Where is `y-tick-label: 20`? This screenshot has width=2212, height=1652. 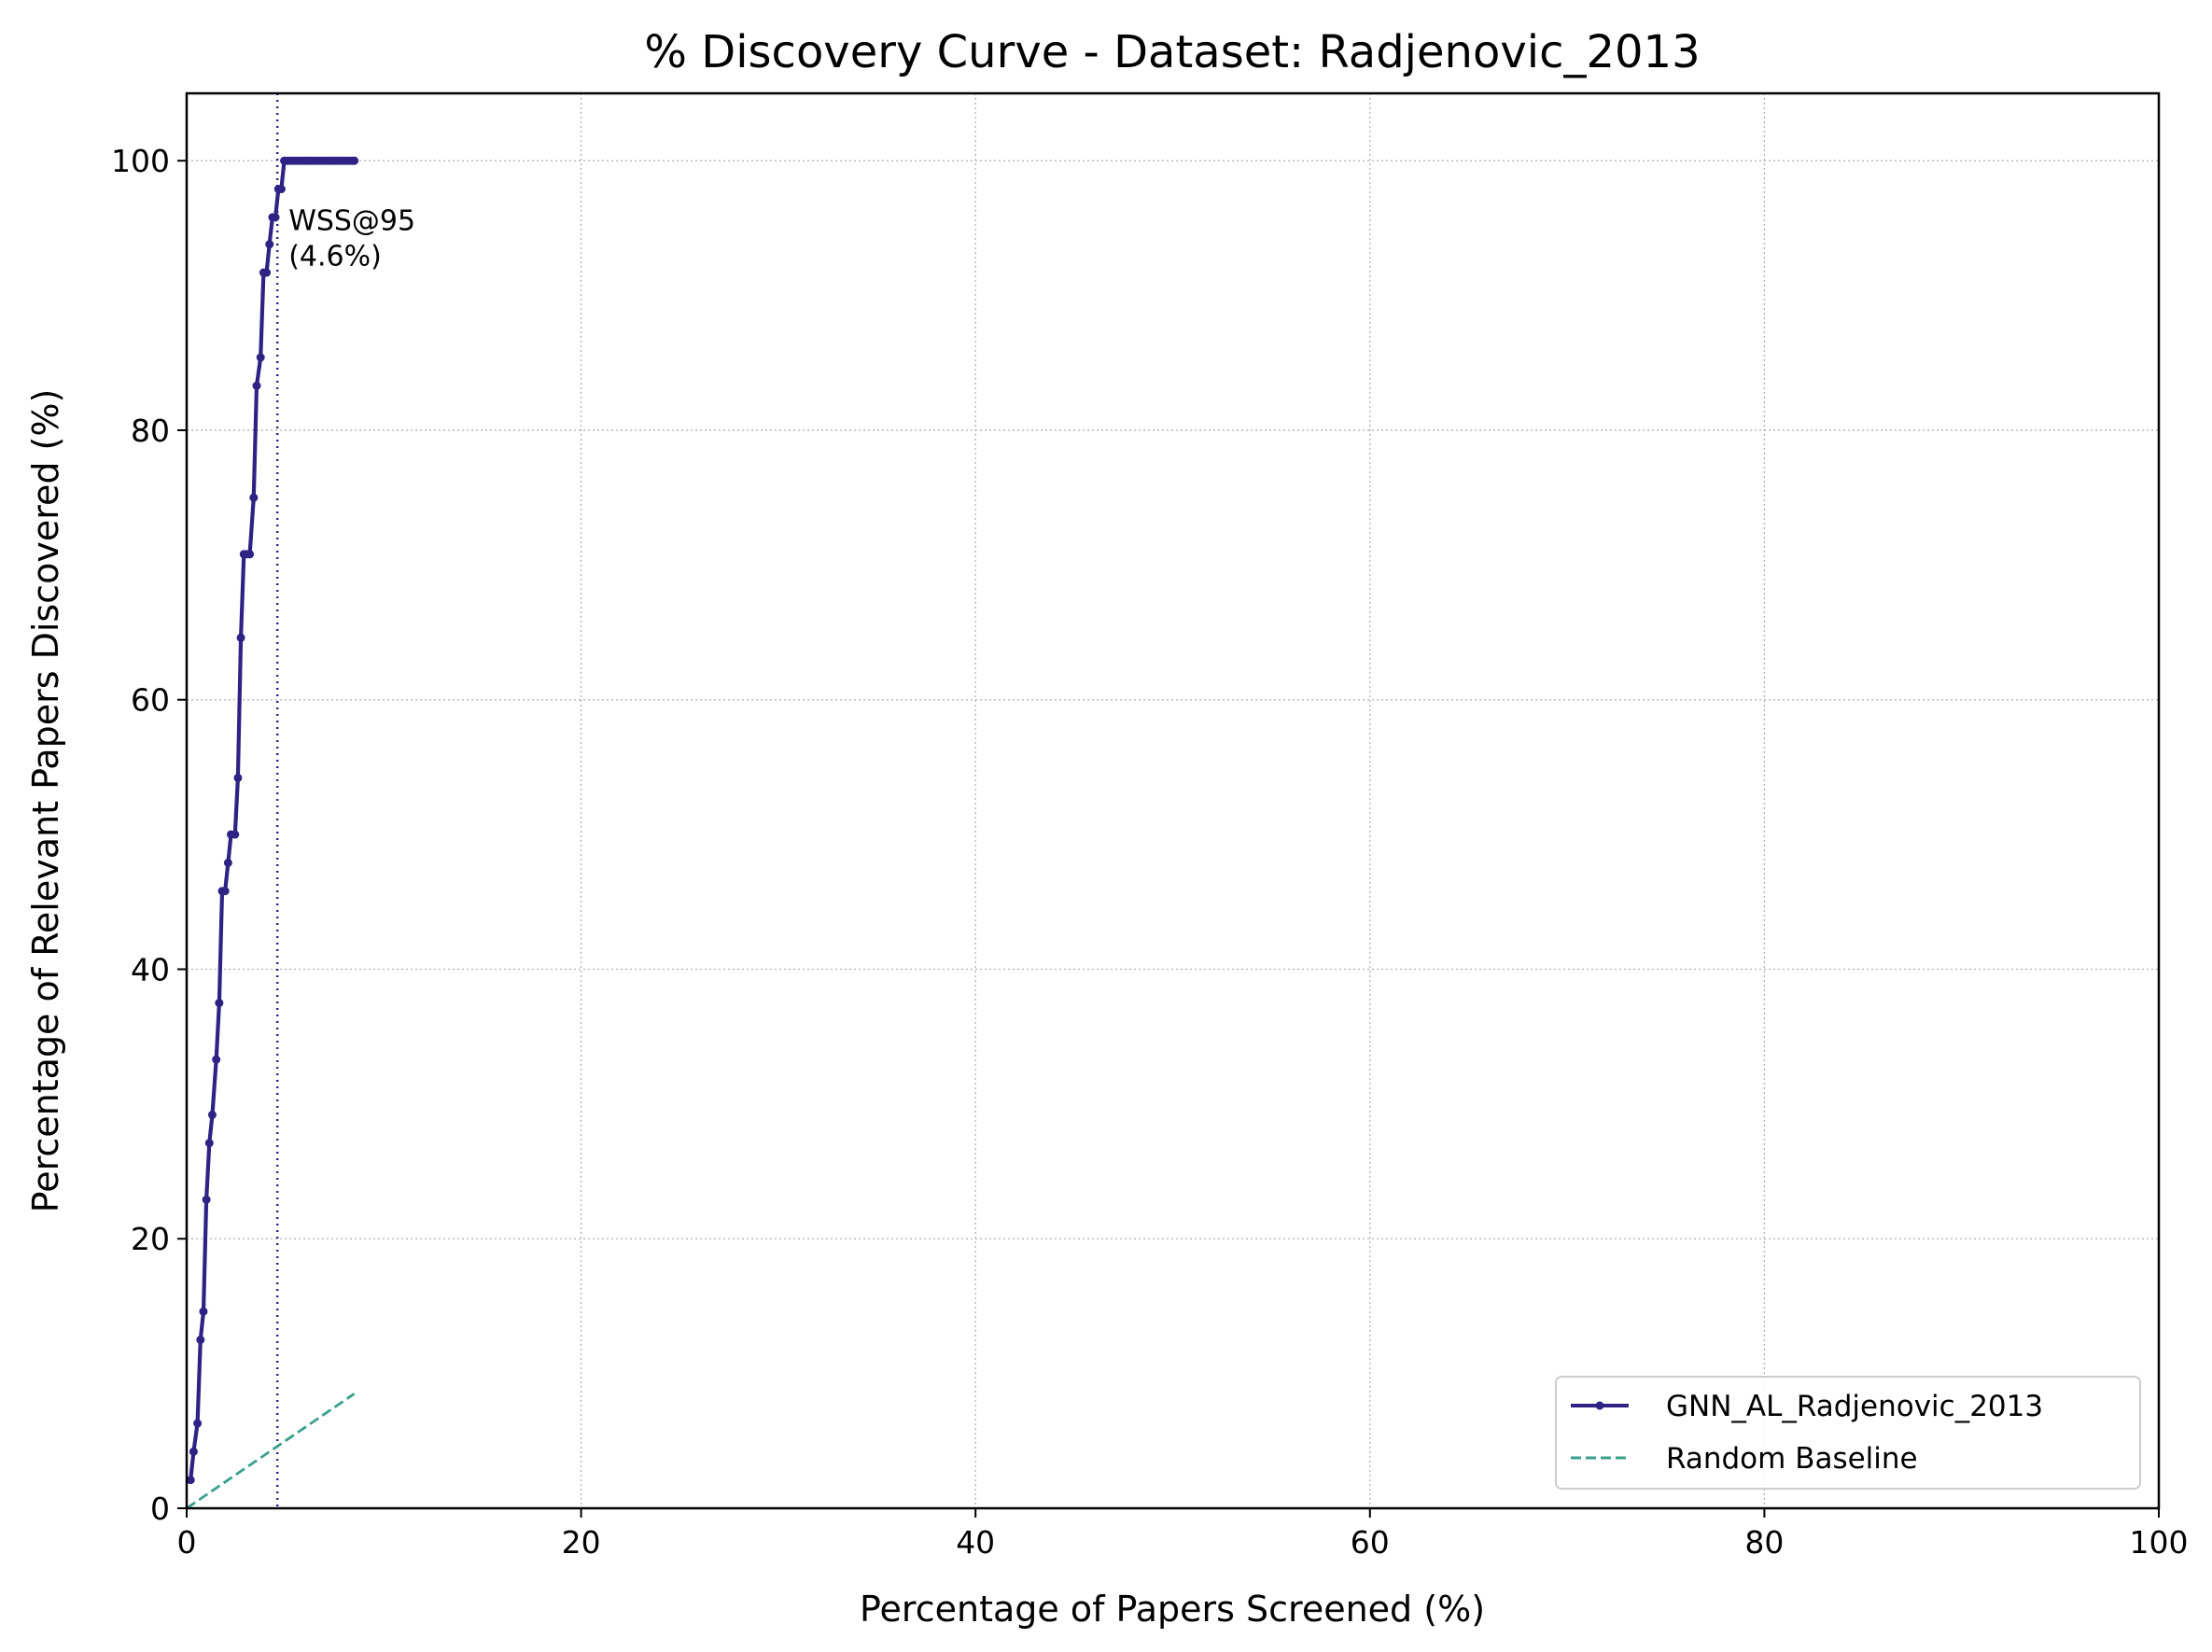
y-tick-label: 20 is located at coordinates (150, 1239).